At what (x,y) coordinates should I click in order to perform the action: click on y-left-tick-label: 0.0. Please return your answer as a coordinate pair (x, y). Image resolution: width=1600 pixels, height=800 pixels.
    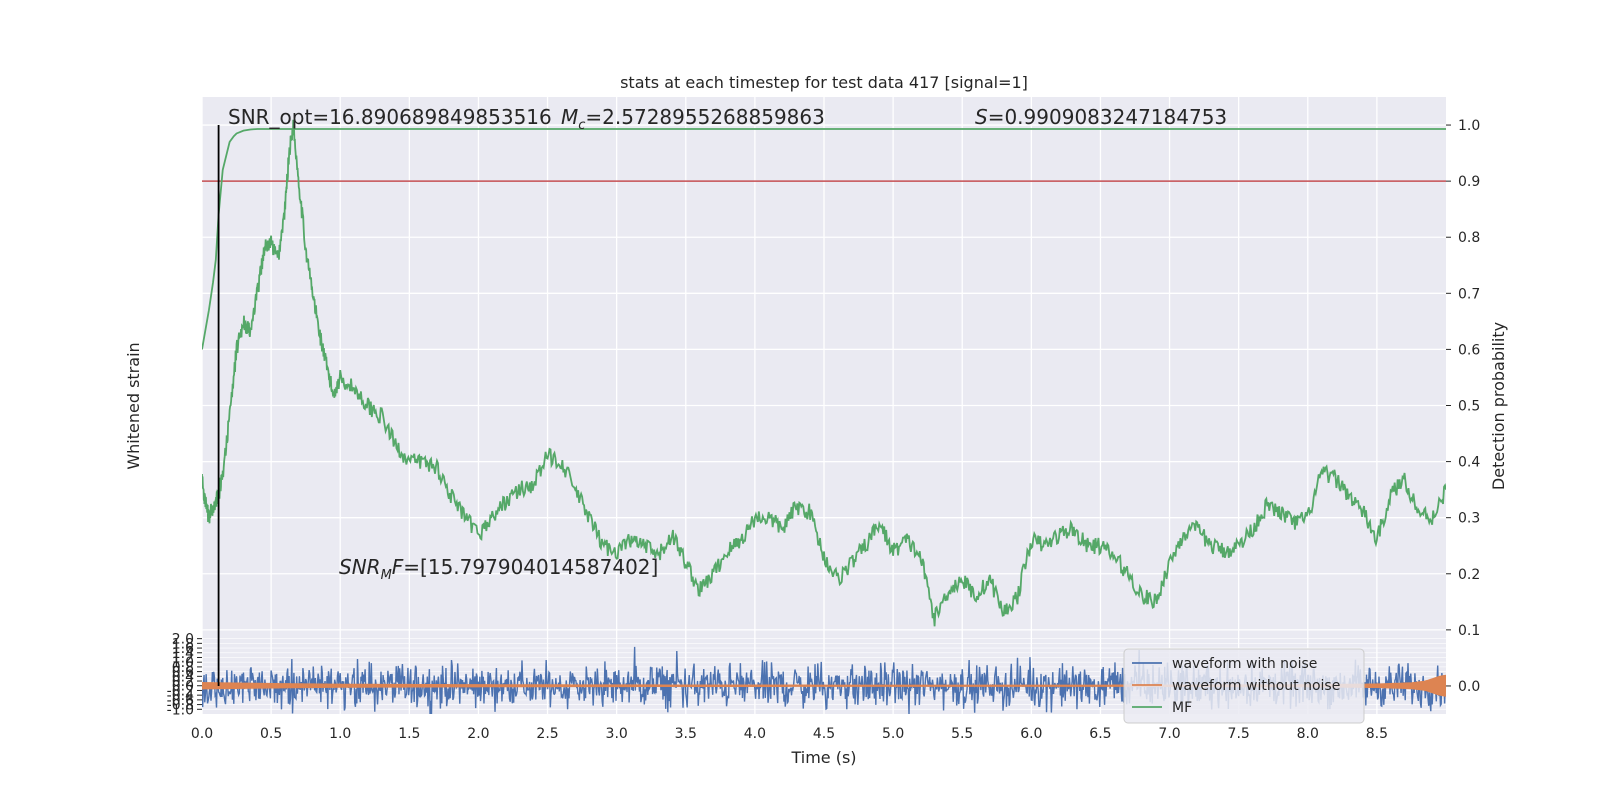
    Looking at the image, I should click on (183, 687).